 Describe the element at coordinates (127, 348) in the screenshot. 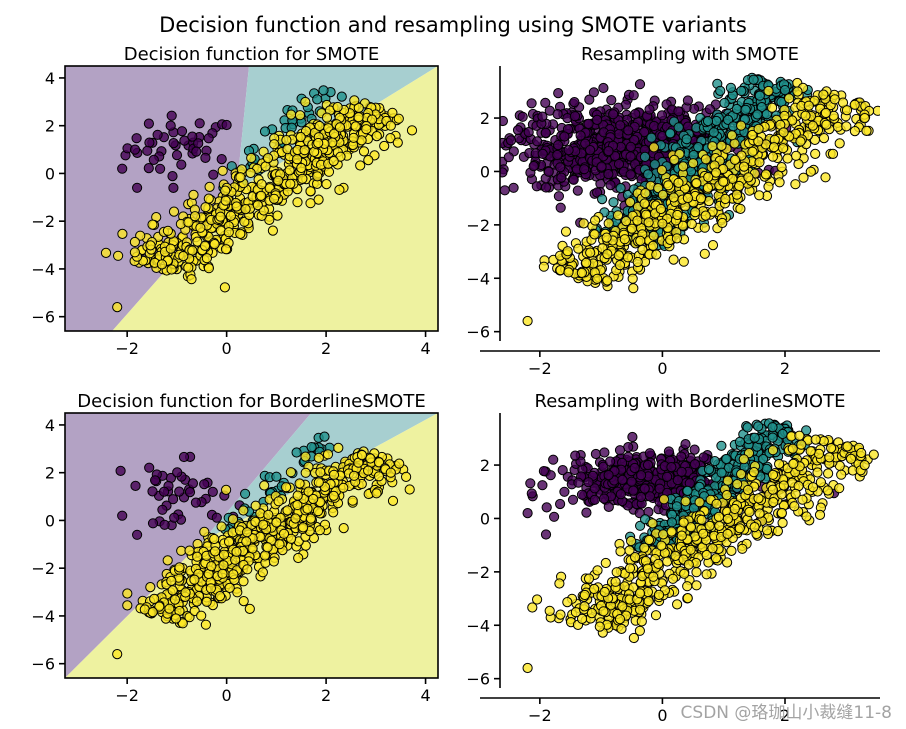

I see `x-tick-label: −2` at that location.